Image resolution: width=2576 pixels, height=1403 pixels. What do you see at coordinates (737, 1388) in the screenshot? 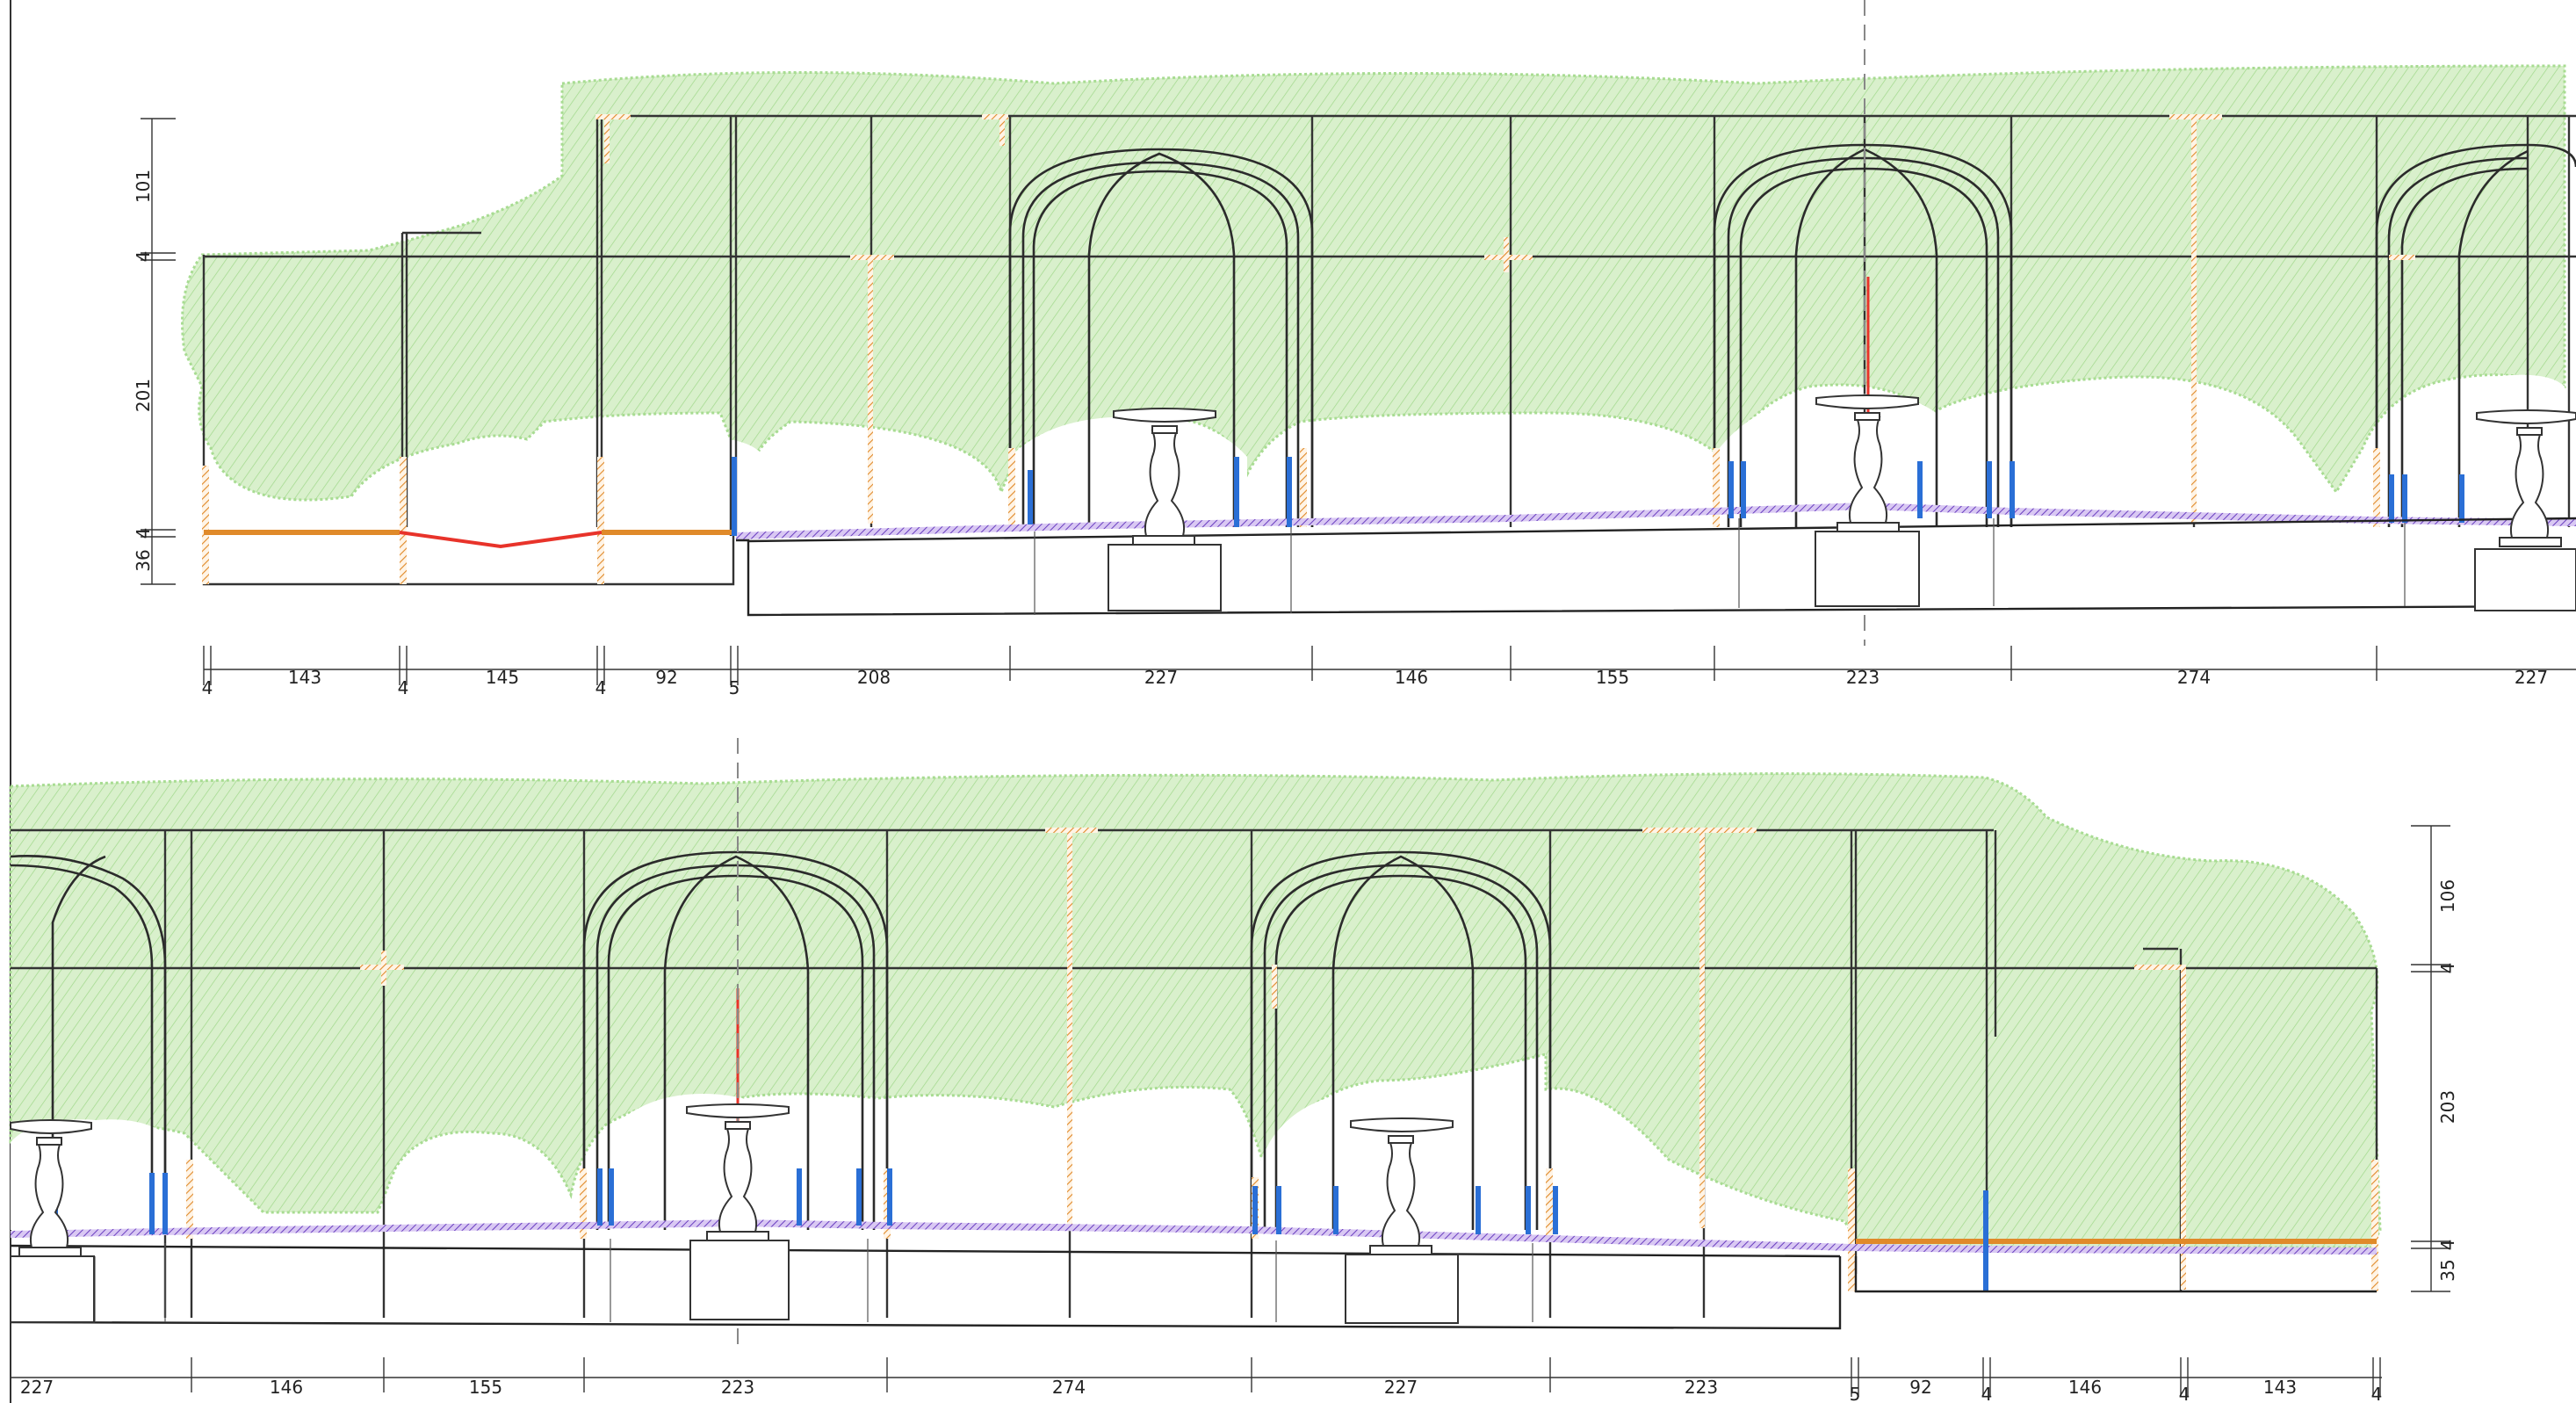
I see `dim-h-bot-223: 223` at bounding box center [737, 1388].